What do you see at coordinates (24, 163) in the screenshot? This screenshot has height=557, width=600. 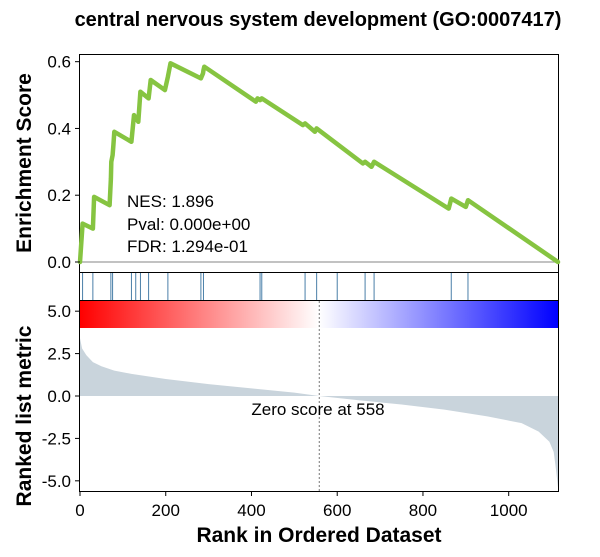 I see `es-y-axis-label: Enrichment Score` at bounding box center [24, 163].